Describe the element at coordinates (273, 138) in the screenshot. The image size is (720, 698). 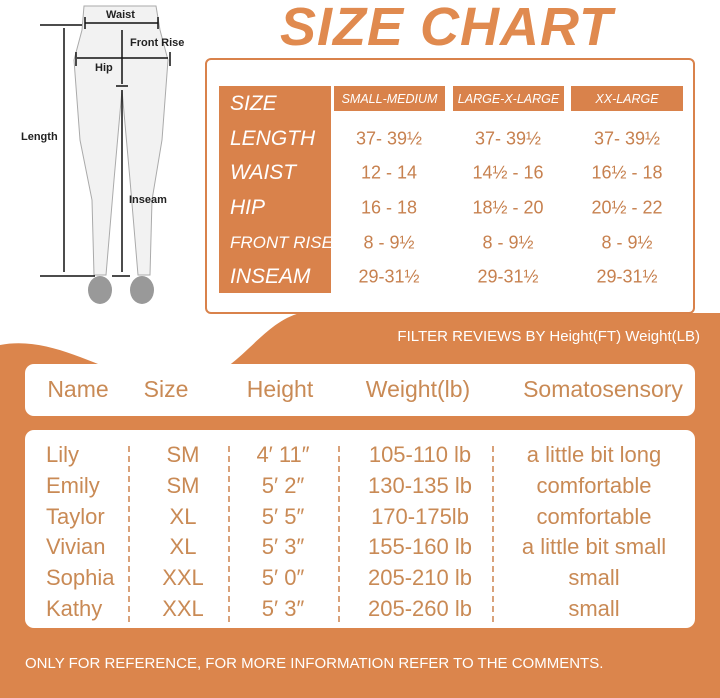
I see `row-label: LENGTH` at that location.